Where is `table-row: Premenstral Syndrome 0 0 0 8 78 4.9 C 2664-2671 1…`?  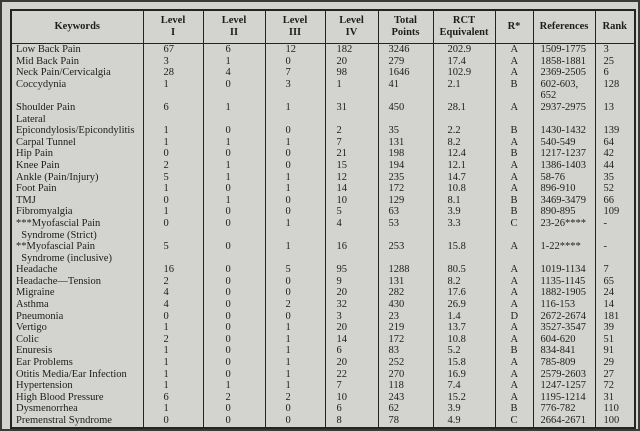 table-row: Premenstral Syndrome 0 0 0 8 78 4.9 C 2664-2671 1… is located at coordinates (323, 421).